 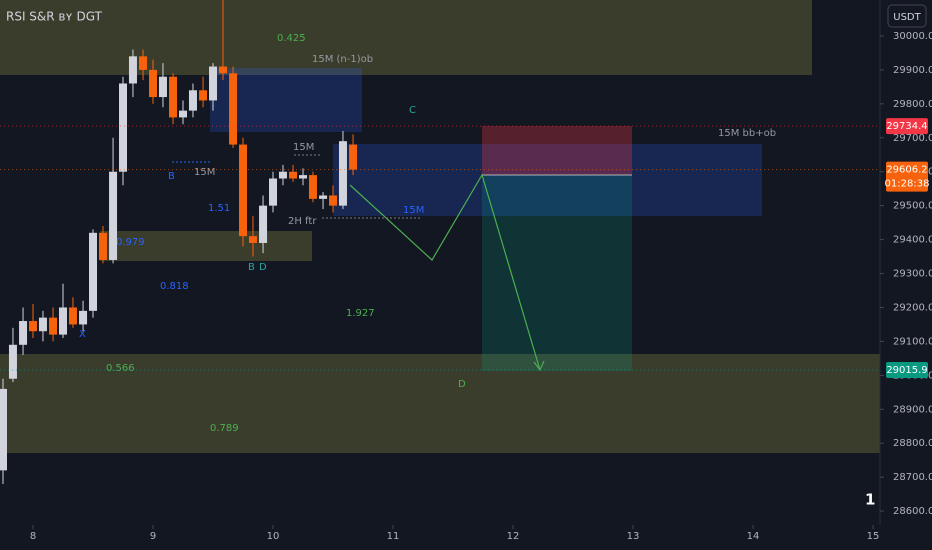 What do you see at coordinates (873, 536) in the screenshot?
I see `x-tick-label: 15` at bounding box center [873, 536].